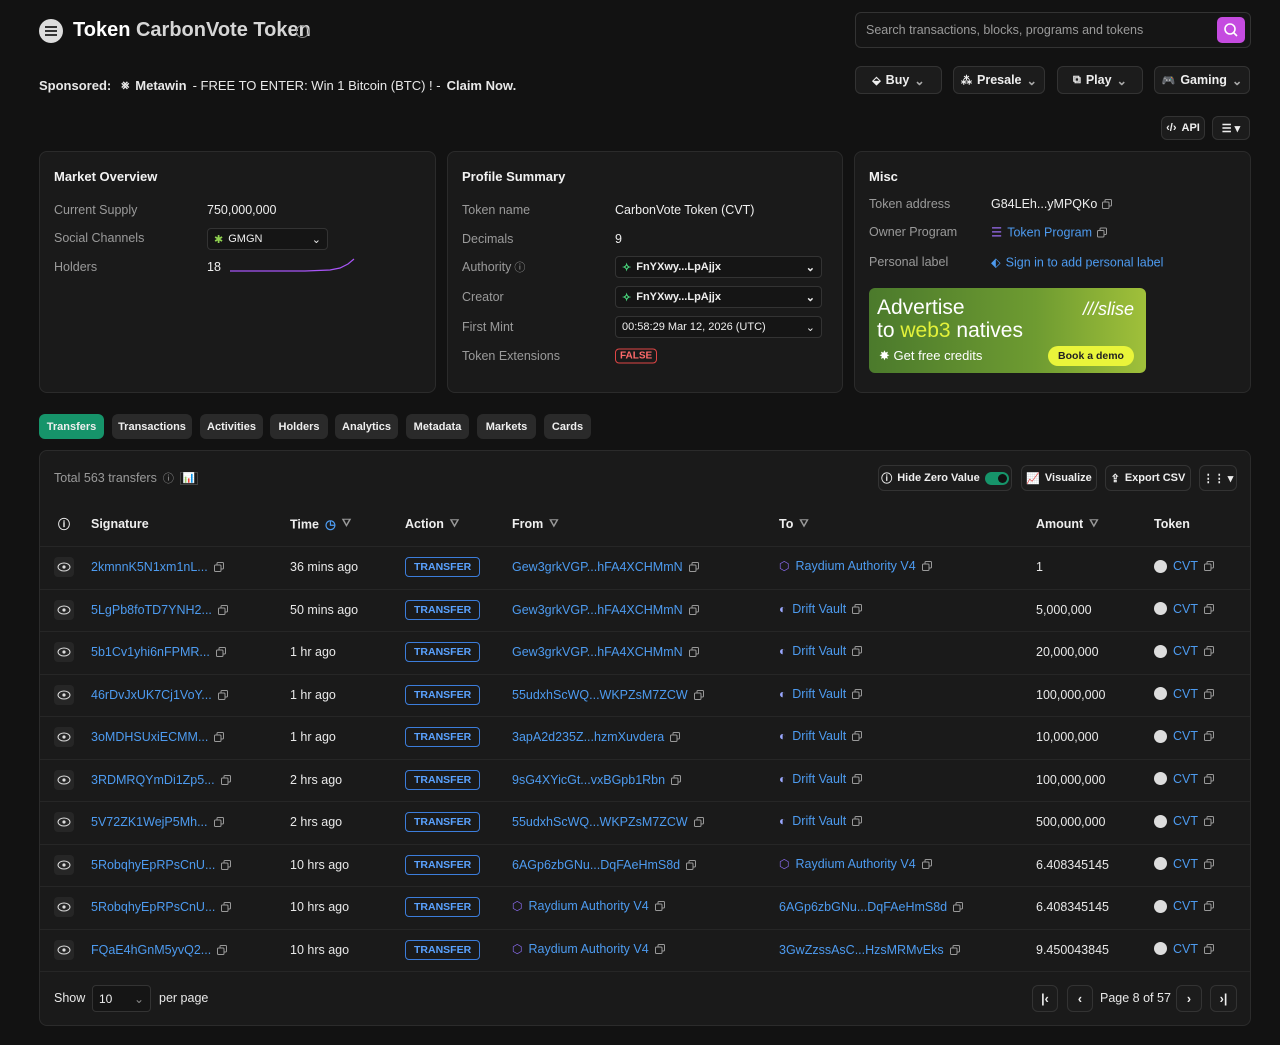 The width and height of the screenshot is (1280, 1045). What do you see at coordinates (51, 31) in the screenshot?
I see `logo` at bounding box center [51, 31].